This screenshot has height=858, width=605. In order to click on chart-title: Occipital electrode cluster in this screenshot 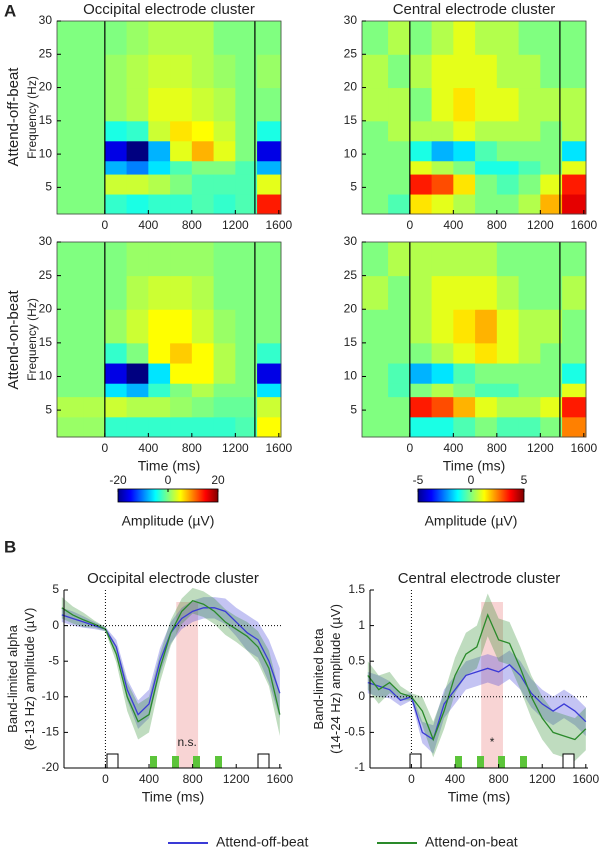, I will do `click(169, 9)`.